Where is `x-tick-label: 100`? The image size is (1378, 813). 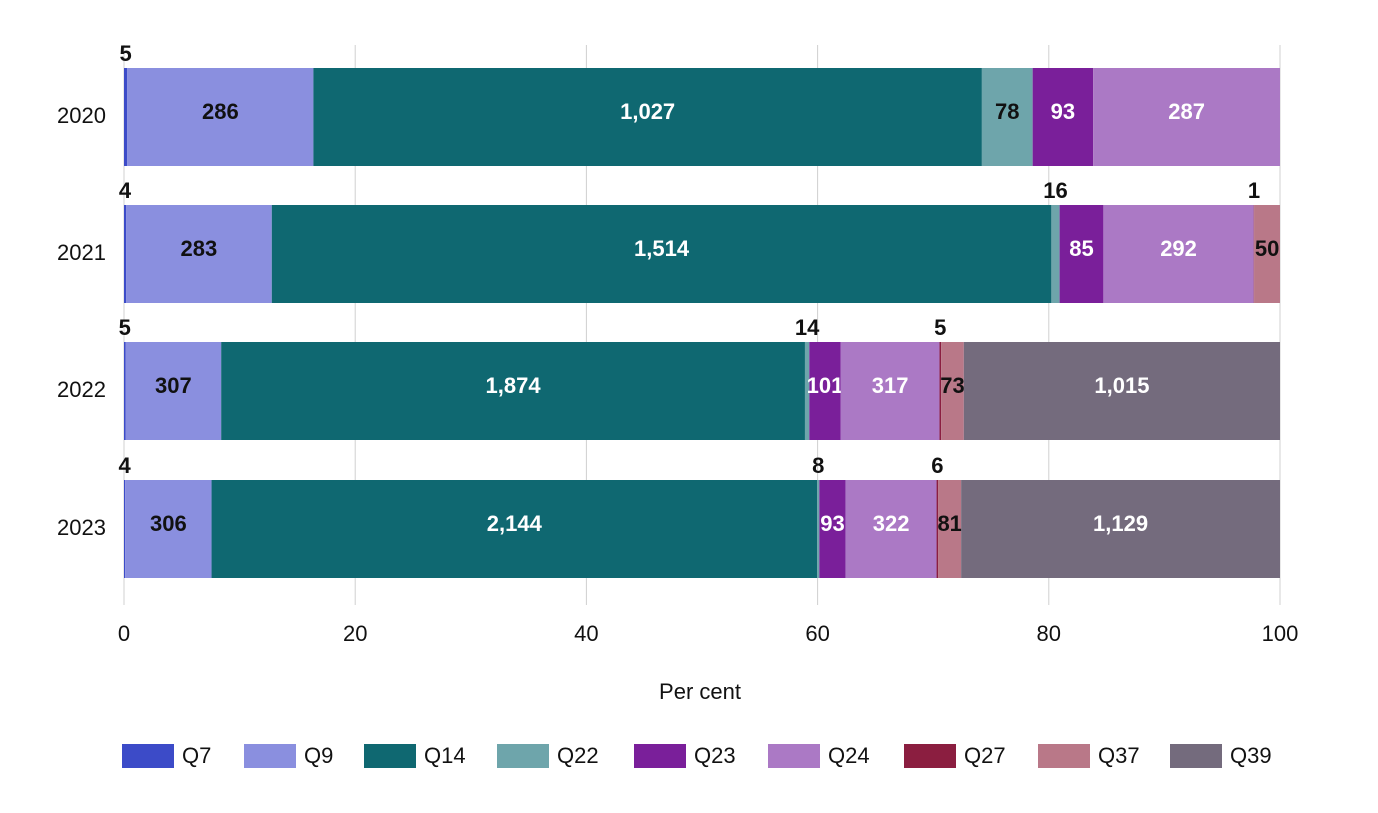 x-tick-label: 100 is located at coordinates (1280, 633).